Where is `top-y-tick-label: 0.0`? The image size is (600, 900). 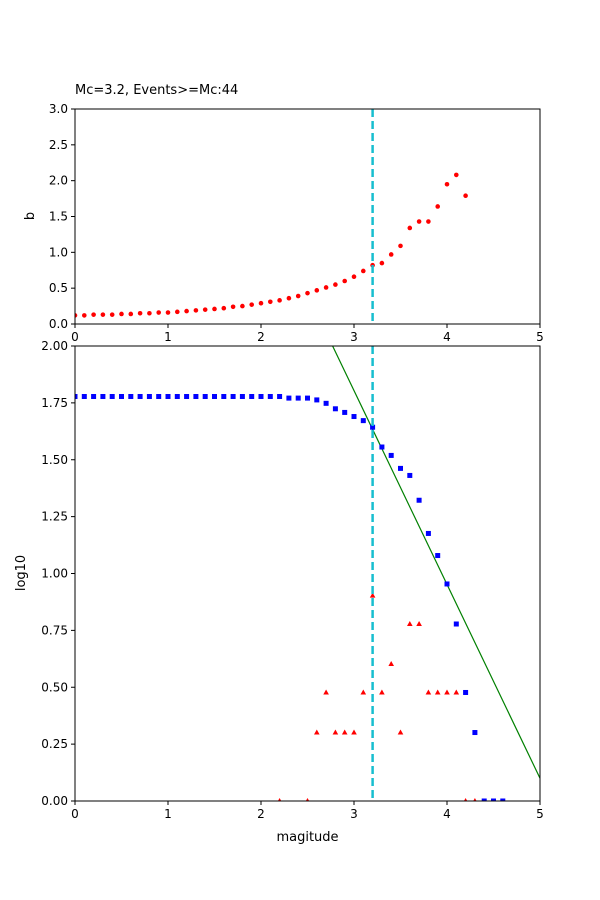 top-y-tick-label: 0.0 is located at coordinates (58, 324).